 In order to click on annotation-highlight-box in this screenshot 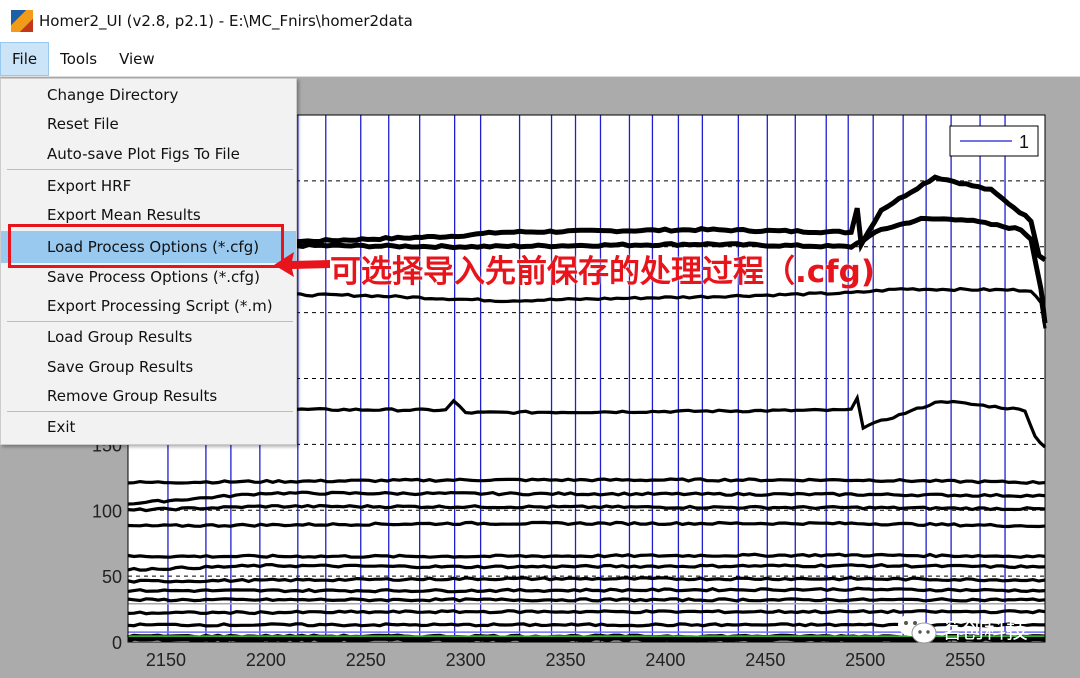, I will do `click(146, 246)`.